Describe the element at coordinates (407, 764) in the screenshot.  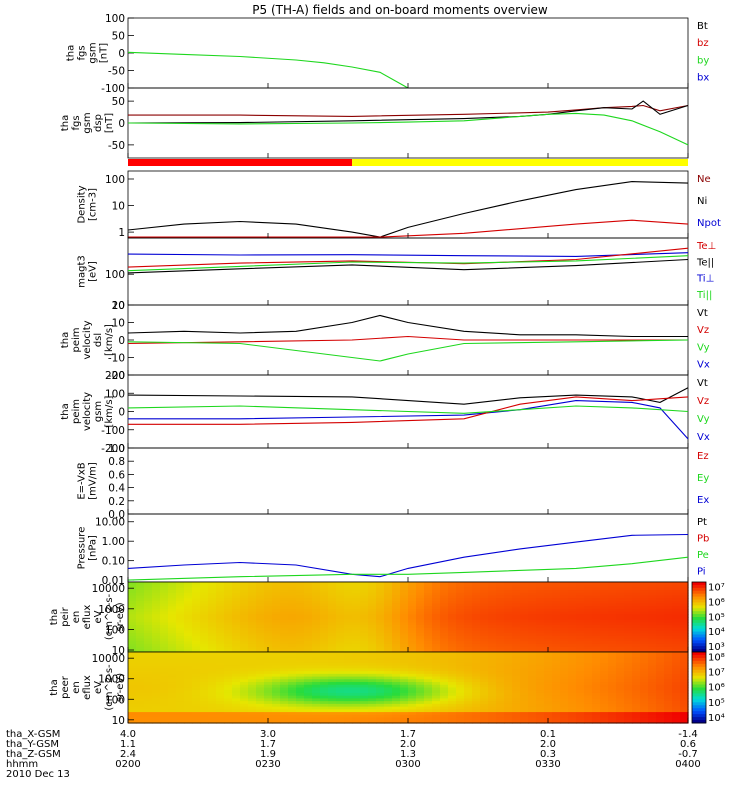
I see `ephemeris-value: 0300` at that location.